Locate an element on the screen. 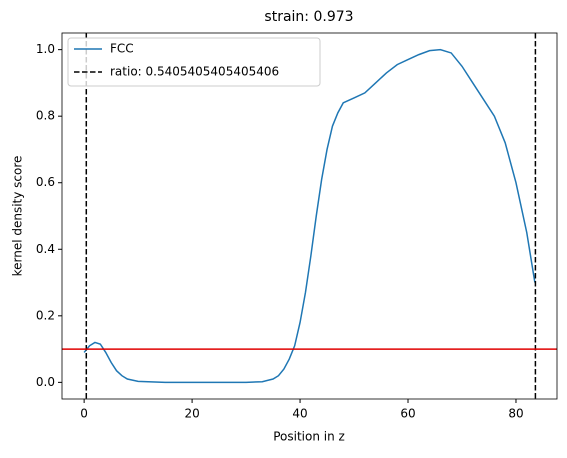 The height and width of the screenshot is (458, 567). chart-title: strain: 0.973 is located at coordinates (308, 17).